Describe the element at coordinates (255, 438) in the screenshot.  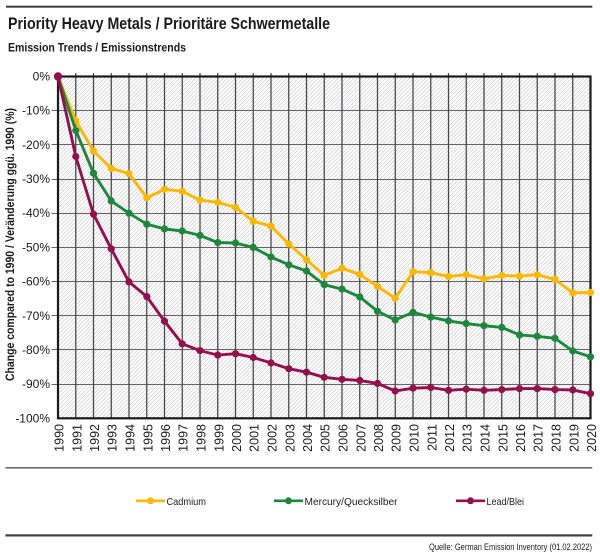
I see `svg-text: 2001` at that location.